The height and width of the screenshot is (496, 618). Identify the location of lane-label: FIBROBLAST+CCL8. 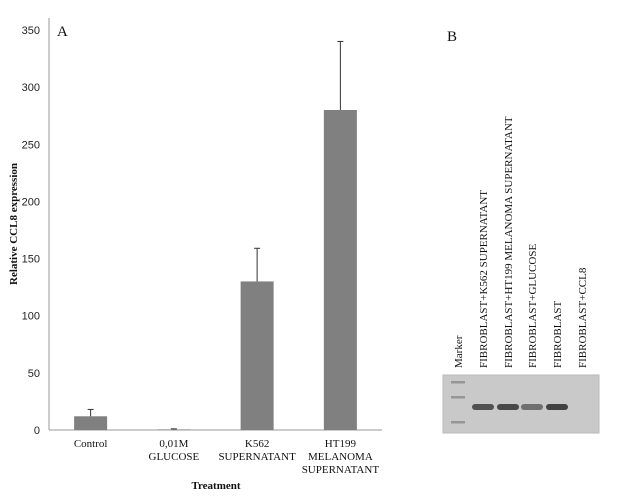
(583, 317).